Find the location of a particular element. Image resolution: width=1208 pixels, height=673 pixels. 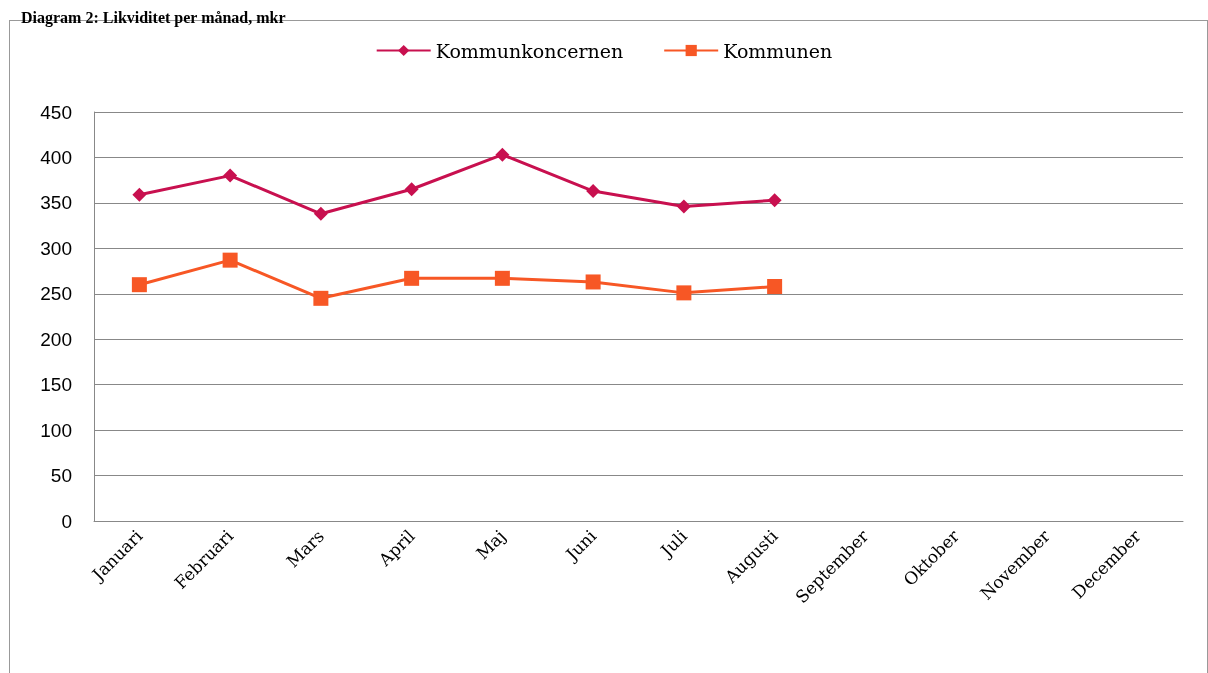

y-tick-label: 400 is located at coordinates (56, 157).